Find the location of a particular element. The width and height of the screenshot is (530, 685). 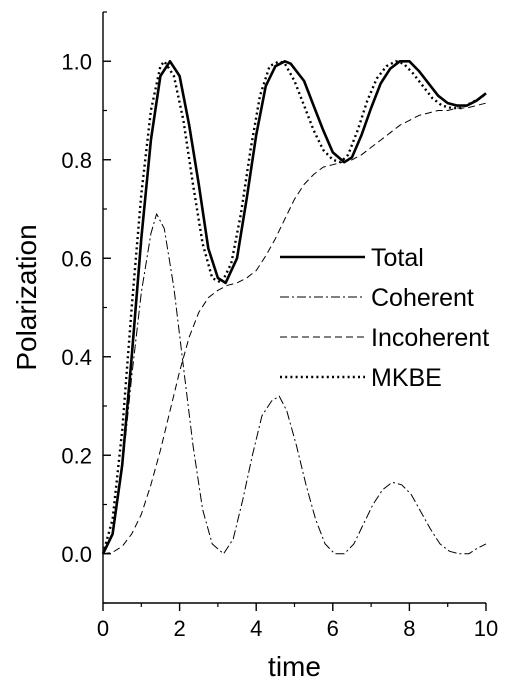

x-tick-label: 2 is located at coordinates (179, 628).